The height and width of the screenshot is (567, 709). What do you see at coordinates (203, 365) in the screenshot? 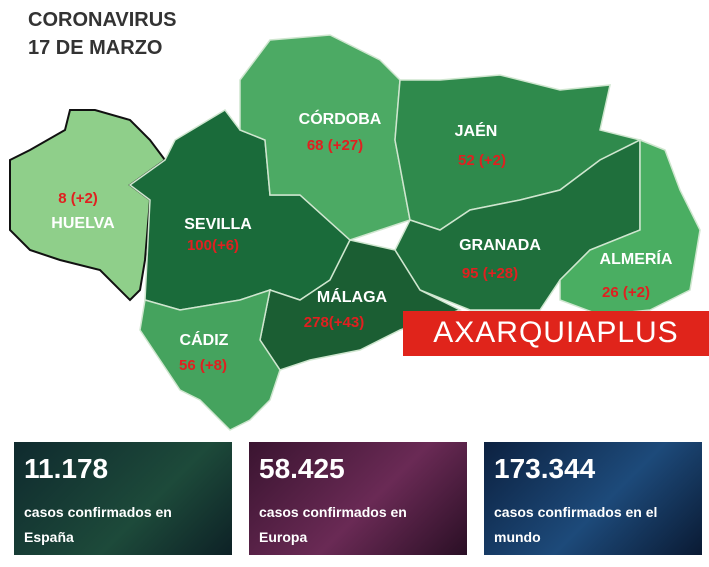
I see `province-count: 56 (+8)` at bounding box center [203, 365].